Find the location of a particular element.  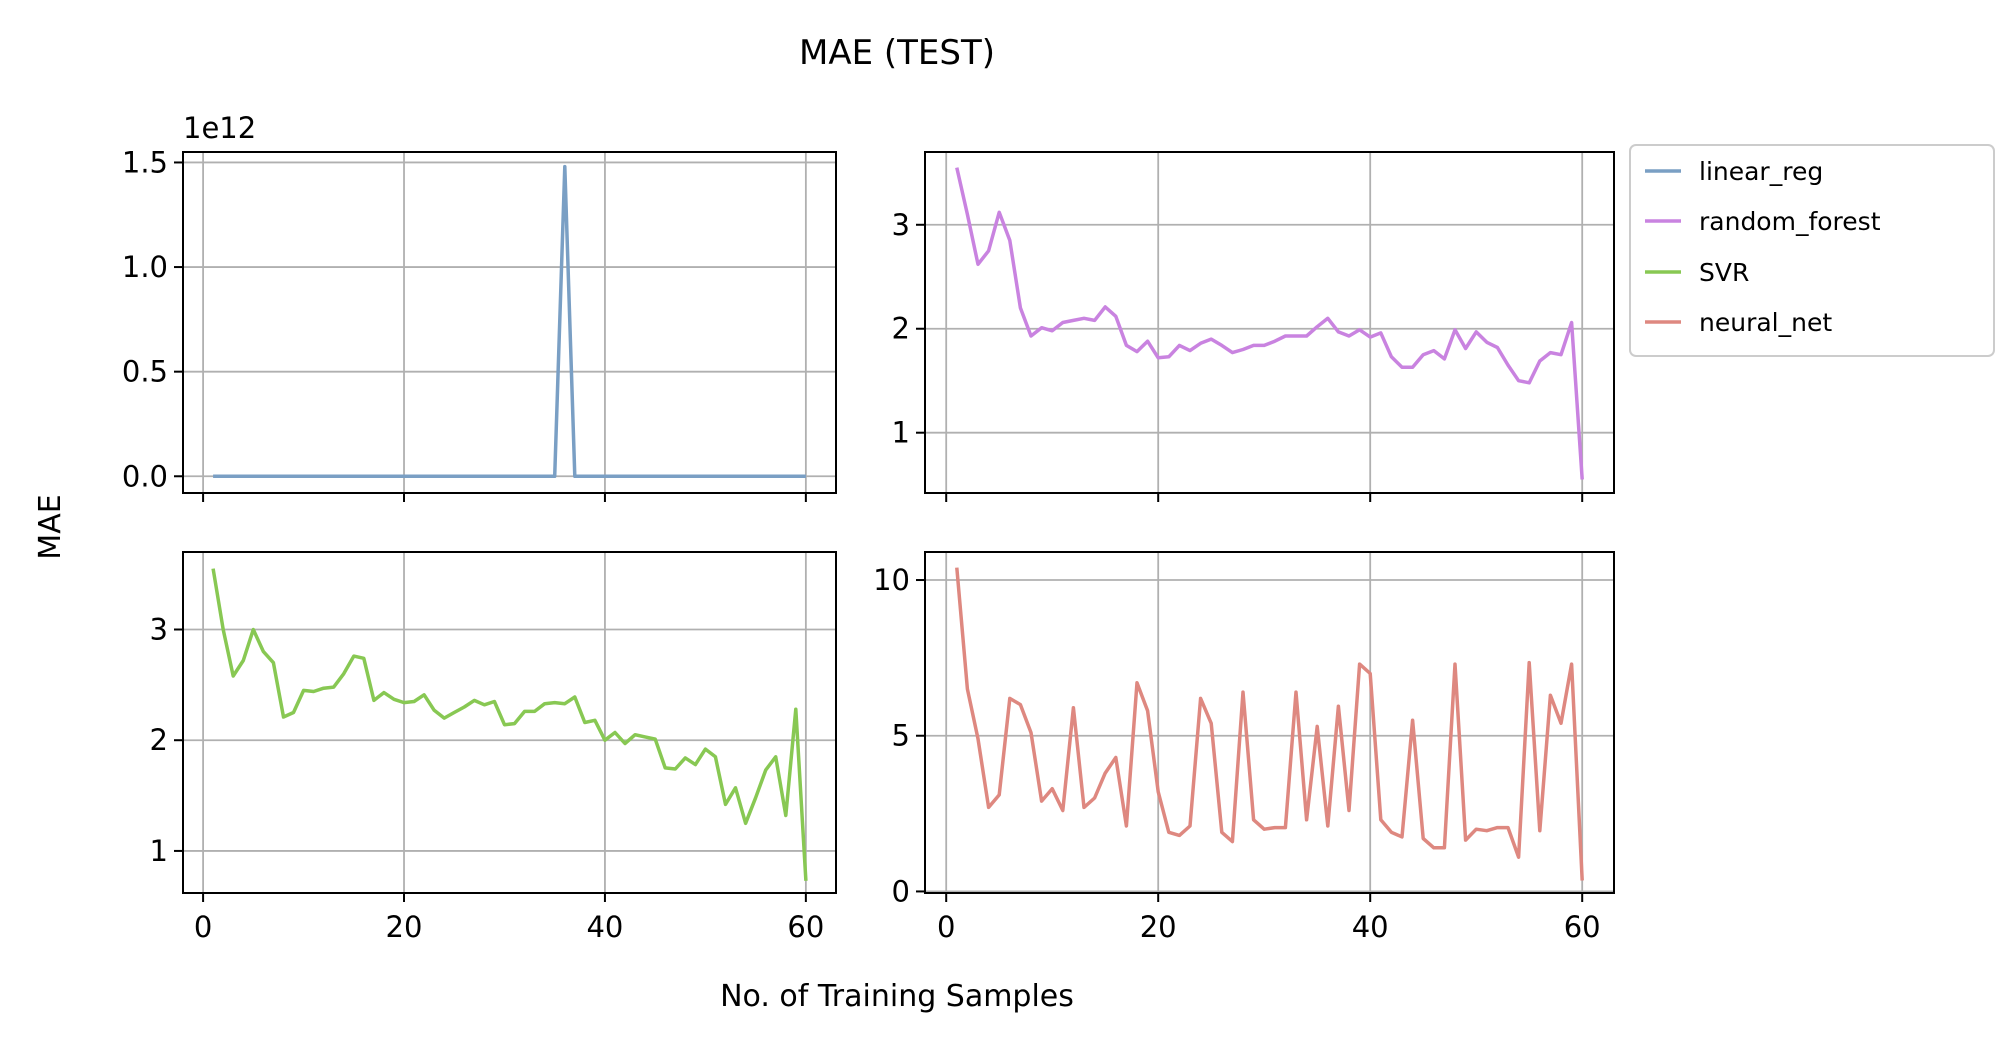

series-line-linear-reg is located at coordinates (509, 321).